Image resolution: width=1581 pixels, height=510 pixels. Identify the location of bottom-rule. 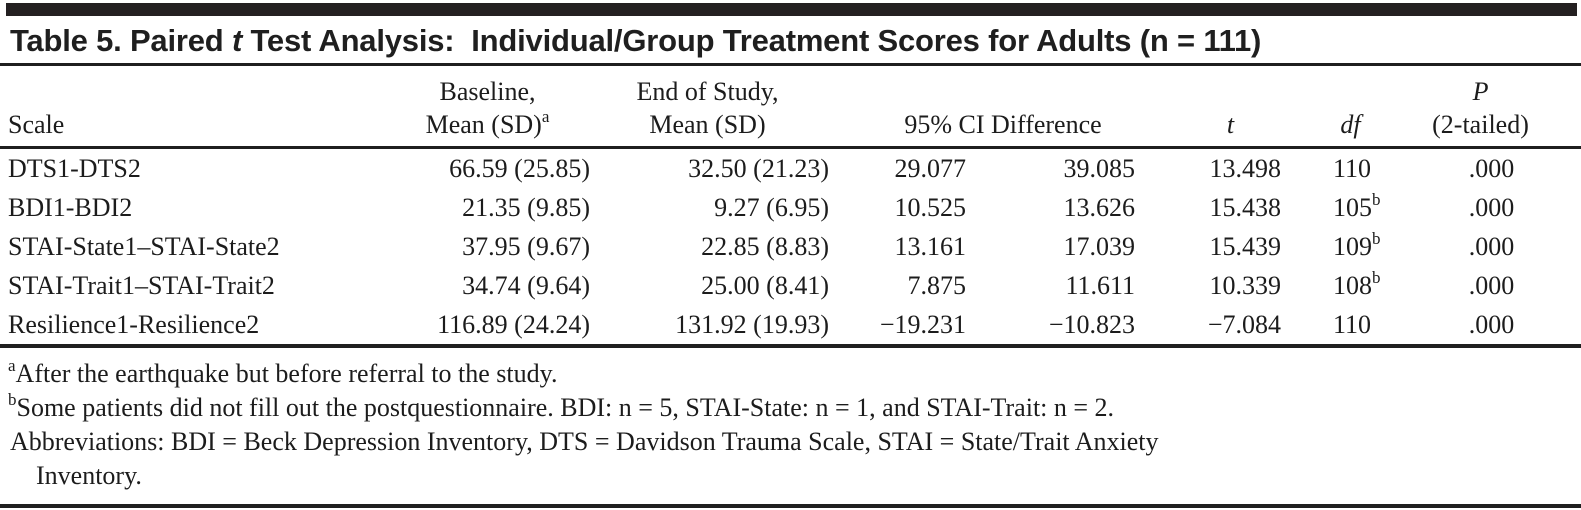
(790, 505).